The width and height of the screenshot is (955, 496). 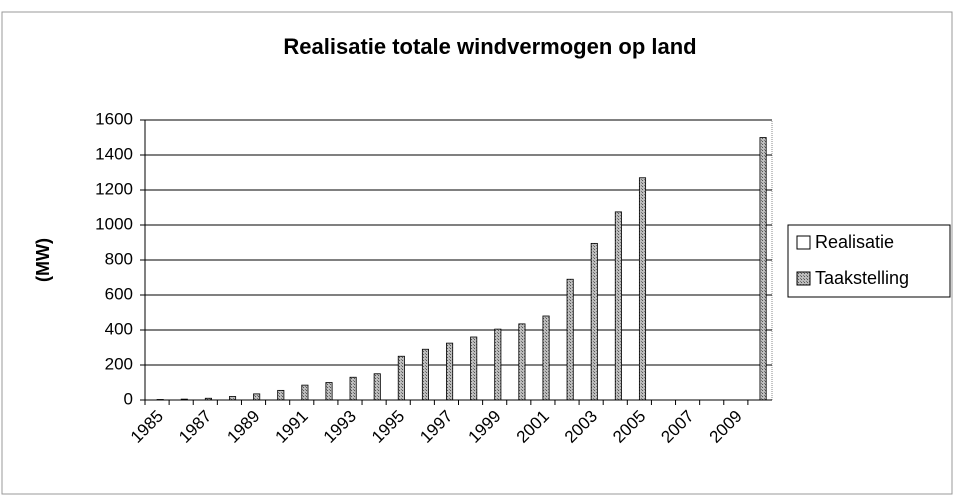 What do you see at coordinates (677, 427) in the screenshot?
I see `x-tick-label: 2007` at bounding box center [677, 427].